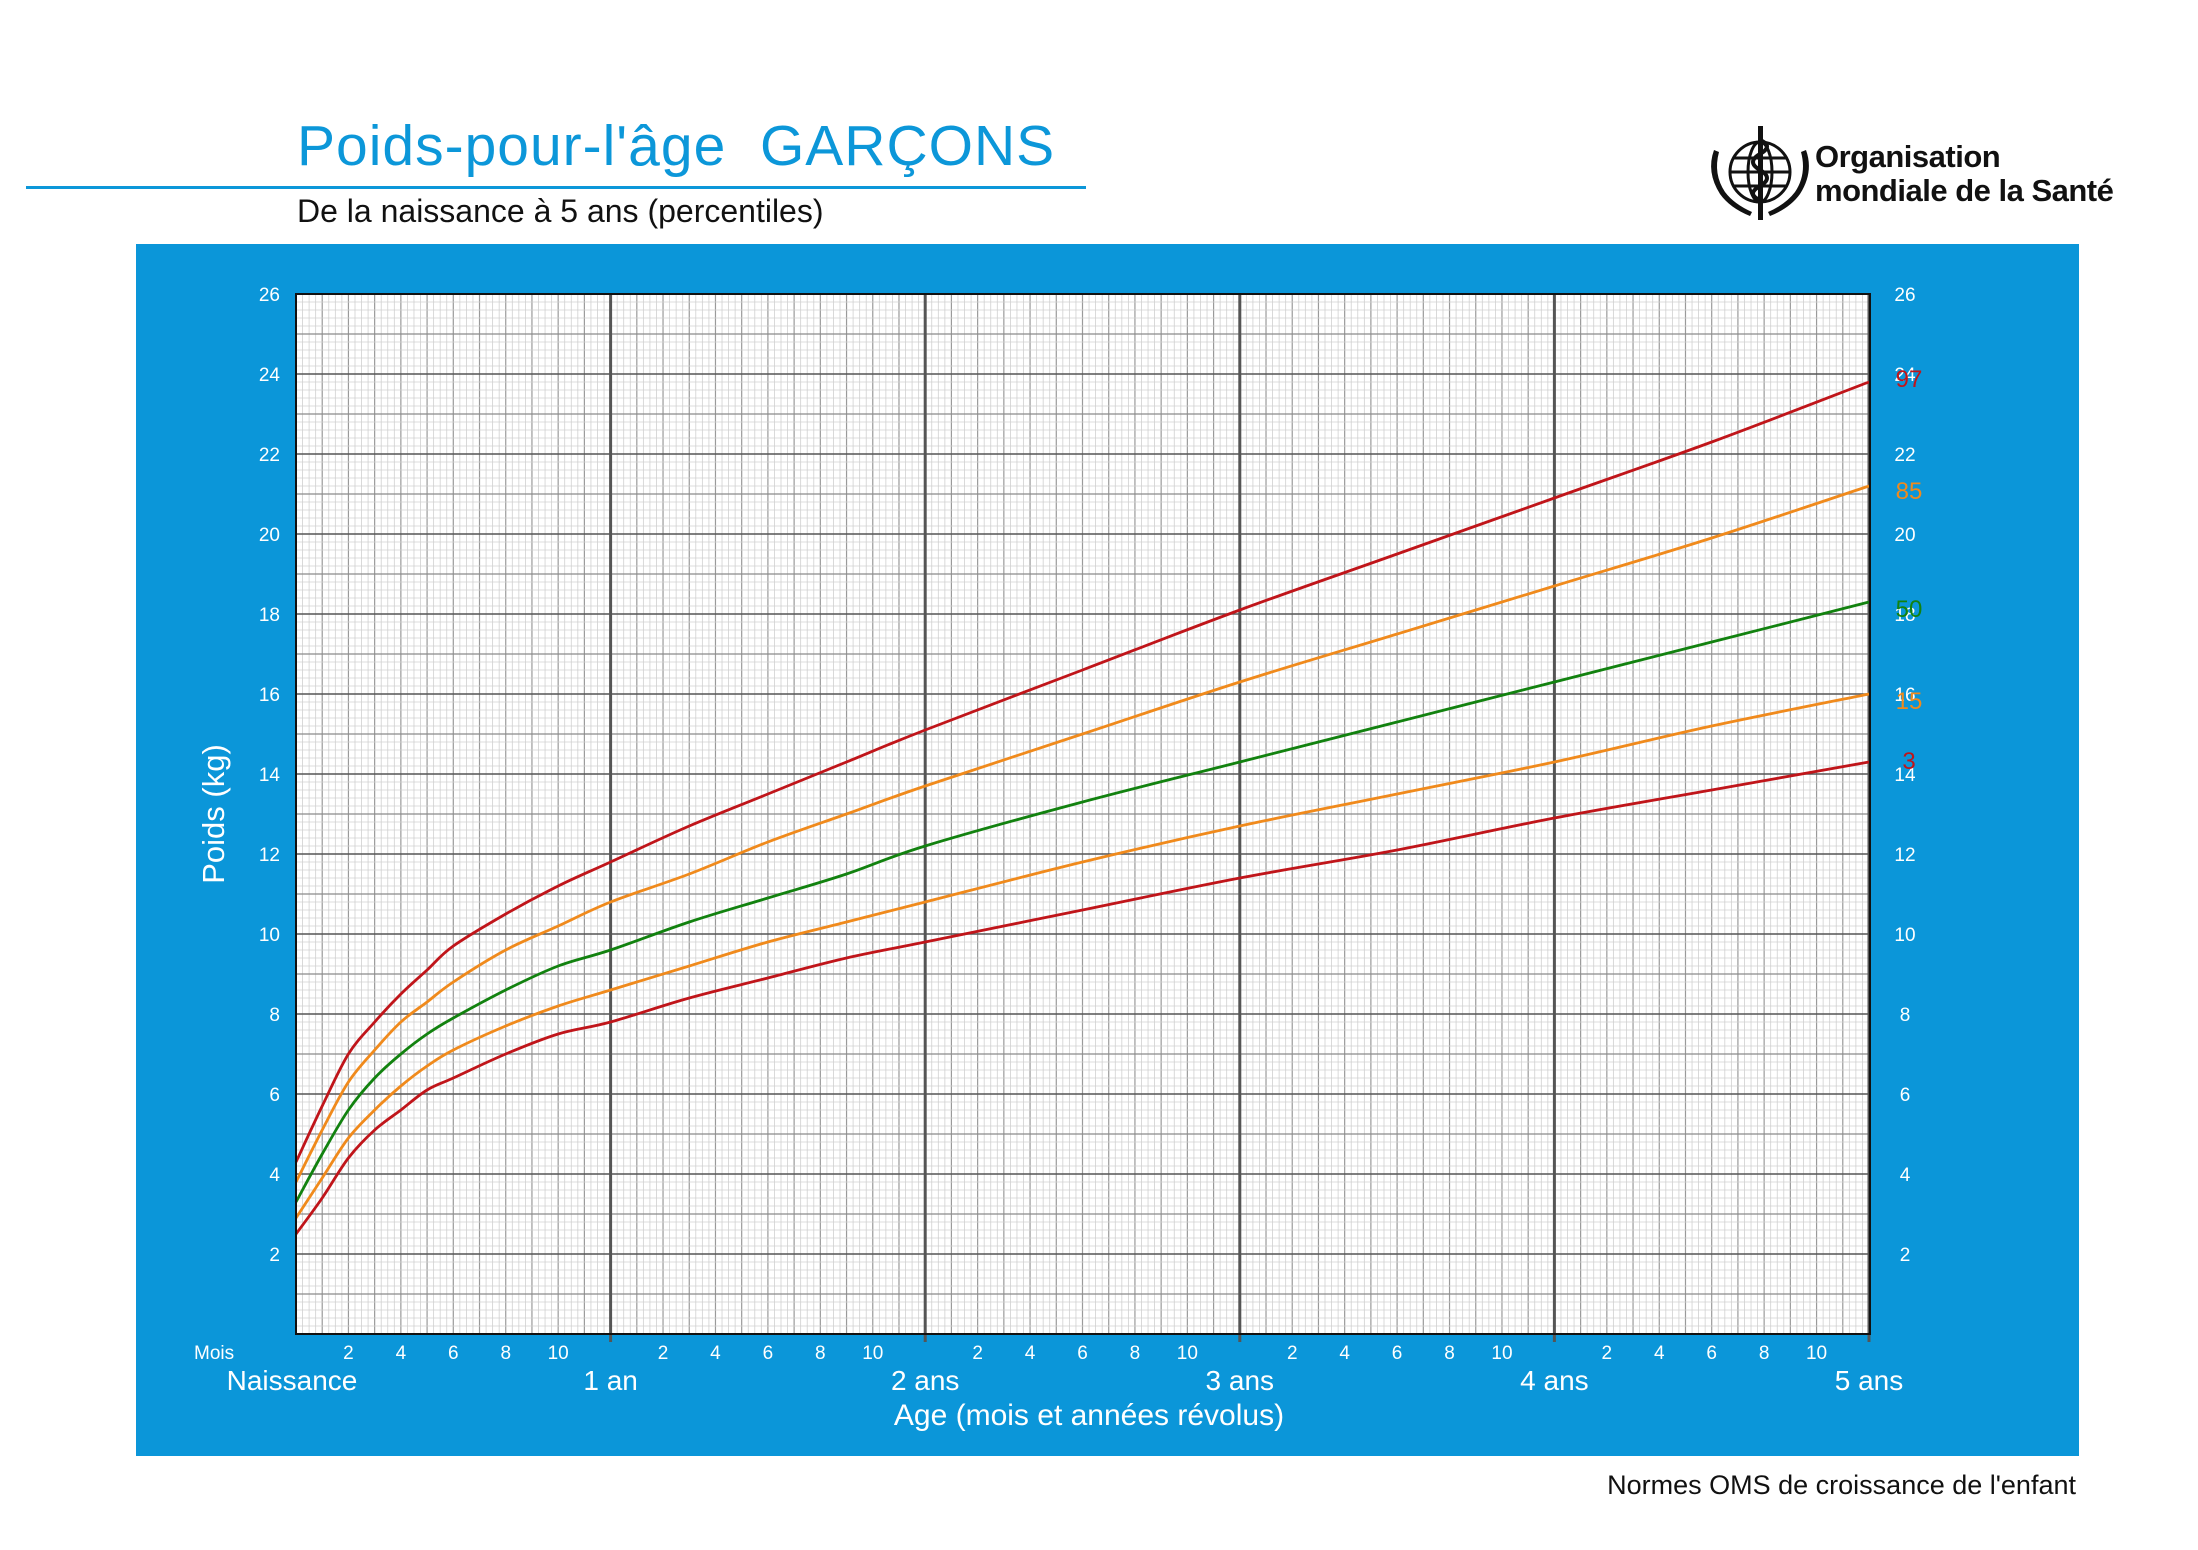 This screenshot has height=1550, width=2198. Describe the element at coordinates (1904, 695) in the screenshot. I see `y-tick-label-right: 16` at that location.